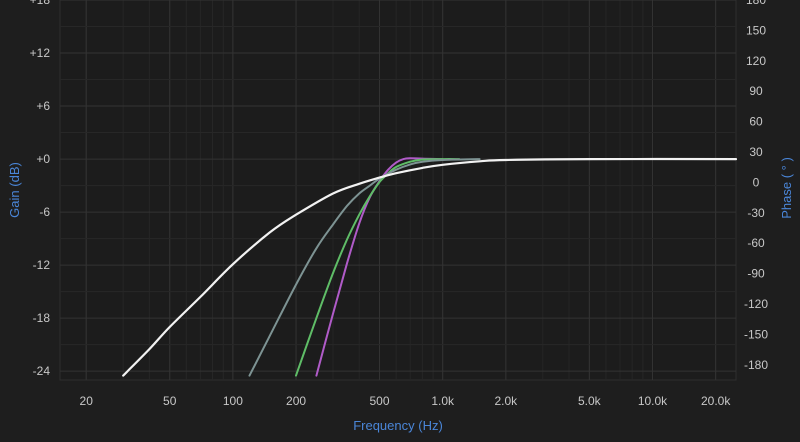 This screenshot has height=442, width=800. What do you see at coordinates (756, 304) in the screenshot?
I see `y2-tick-label: -120` at bounding box center [756, 304].